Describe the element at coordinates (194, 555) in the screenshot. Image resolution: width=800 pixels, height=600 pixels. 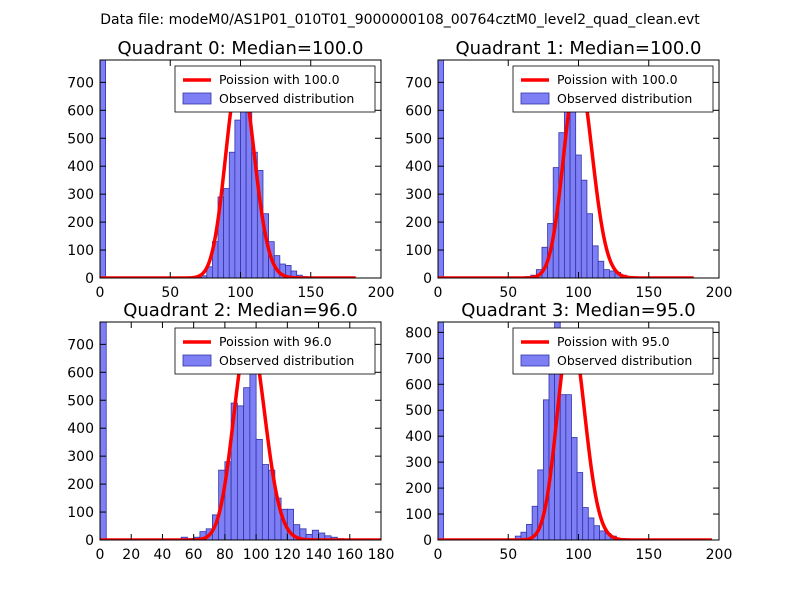
I see `x-tick-label: 60` at that location.